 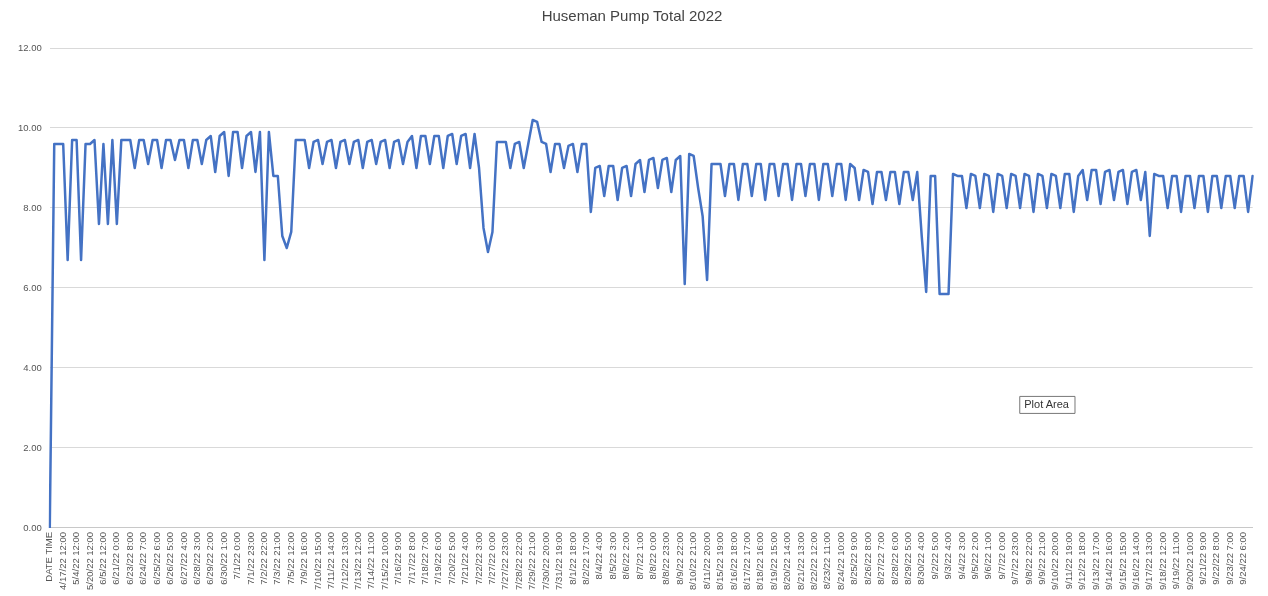 What do you see at coordinates (304, 558) in the screenshot?
I see `x-tick-label: 7/9/22 16:00` at bounding box center [304, 558].